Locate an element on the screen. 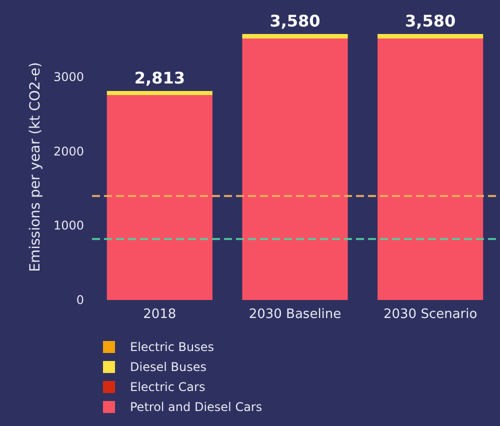 This screenshot has width=500, height=426. y-tick-label: 0 is located at coordinates (80, 300).